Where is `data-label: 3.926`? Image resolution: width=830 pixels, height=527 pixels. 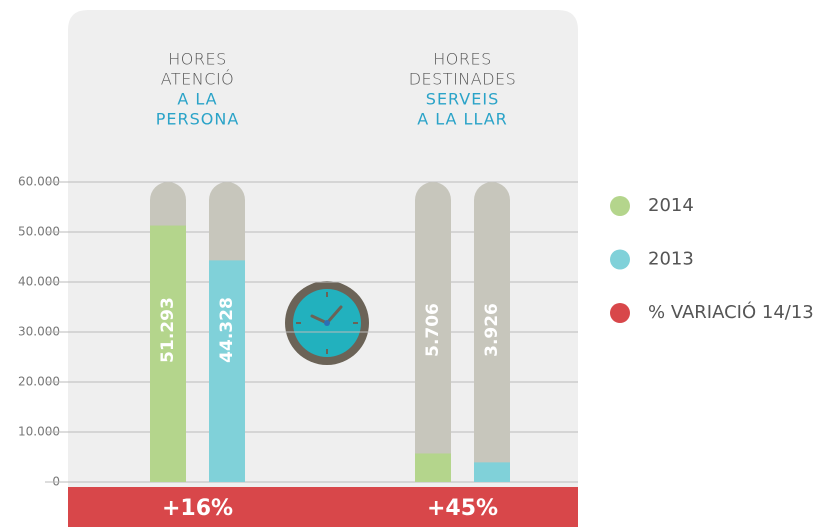
data-label: 3.926 is located at coordinates (492, 330).